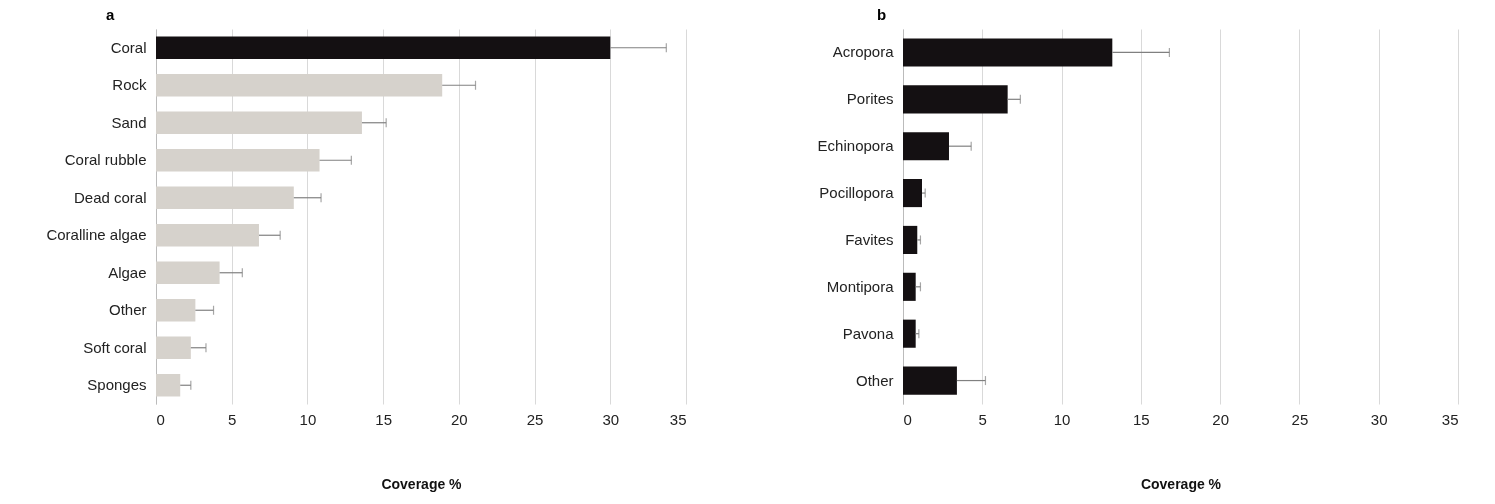 The width and height of the screenshot is (1495, 504). What do you see at coordinates (129, 122) in the screenshot?
I see `y-tick-label: Sand` at bounding box center [129, 122].